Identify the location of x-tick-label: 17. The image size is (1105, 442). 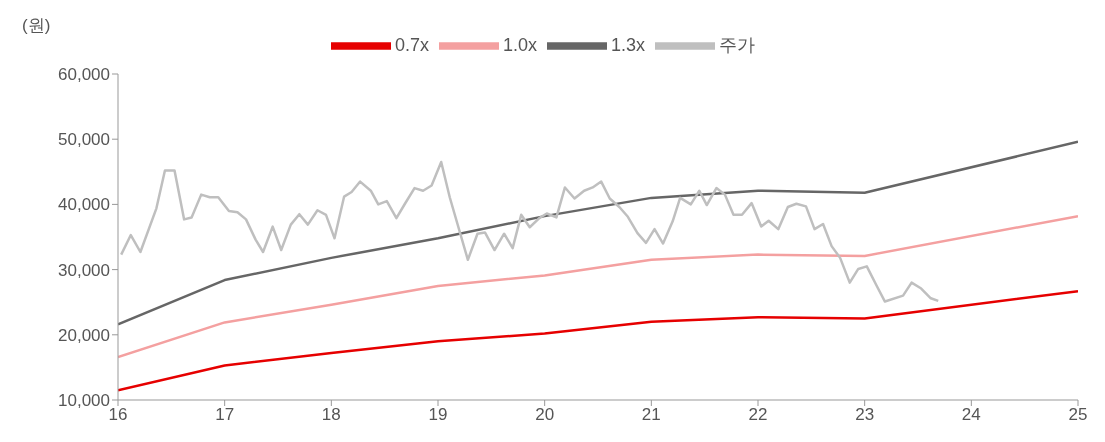
(225, 415).